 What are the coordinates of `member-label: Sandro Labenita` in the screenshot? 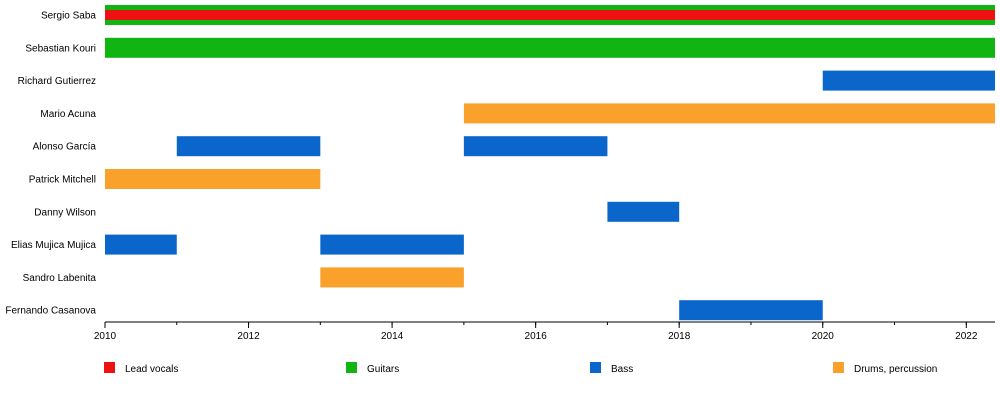 It's located at (60, 278).